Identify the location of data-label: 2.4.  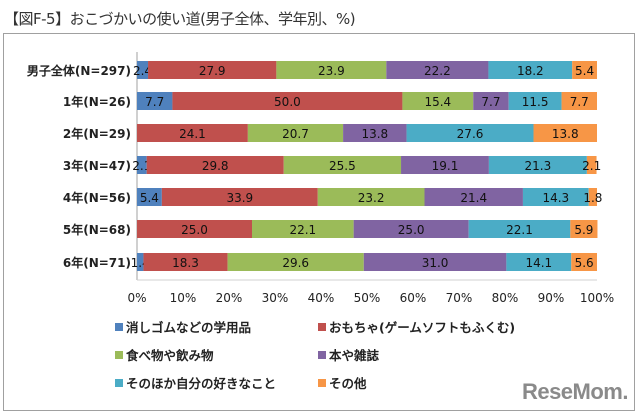
(142, 71).